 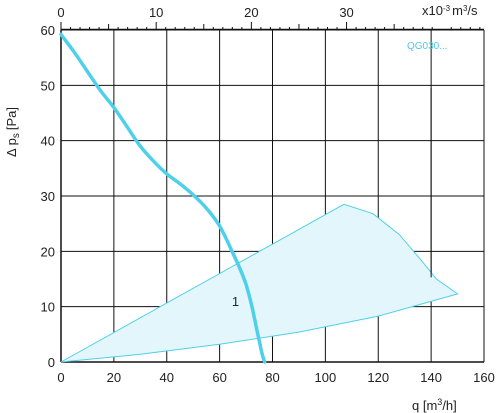 I want to click on x-tick-label: 160, so click(x=484, y=377).